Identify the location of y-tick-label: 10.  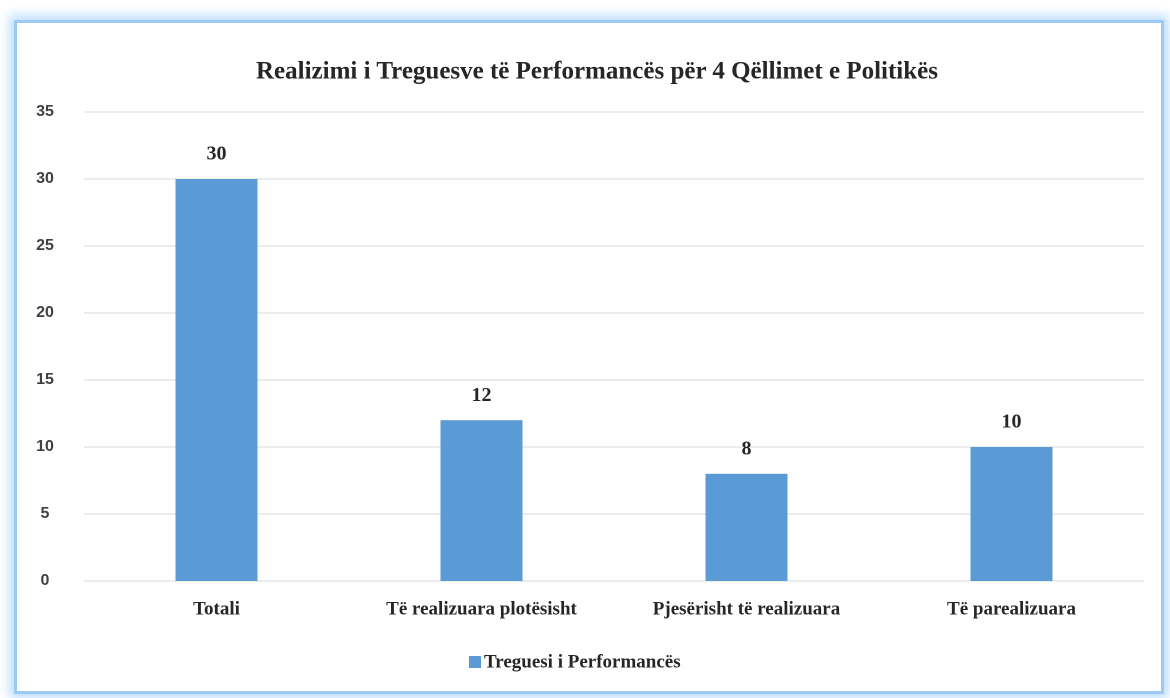
(45, 446).